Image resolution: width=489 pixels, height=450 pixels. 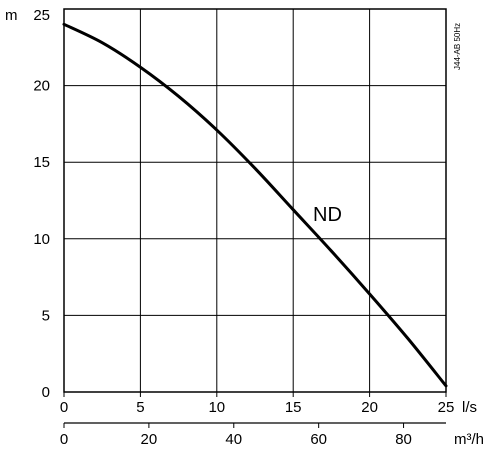 I want to click on y-tick-label-5: 25, so click(x=41, y=15).